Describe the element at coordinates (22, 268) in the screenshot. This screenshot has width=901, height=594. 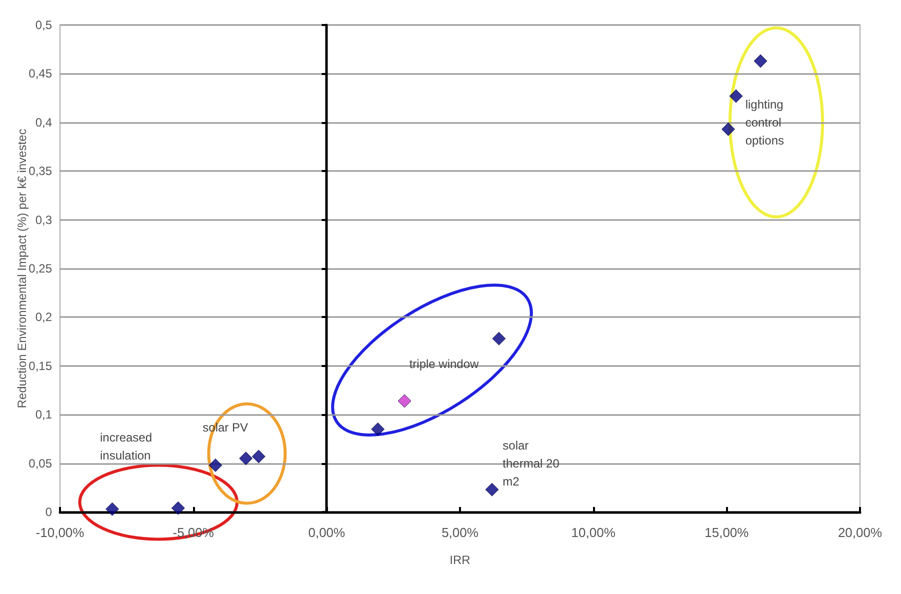
I see `y-axis-title: Reduction Environmental Impact (%) per k€ investec` at that location.